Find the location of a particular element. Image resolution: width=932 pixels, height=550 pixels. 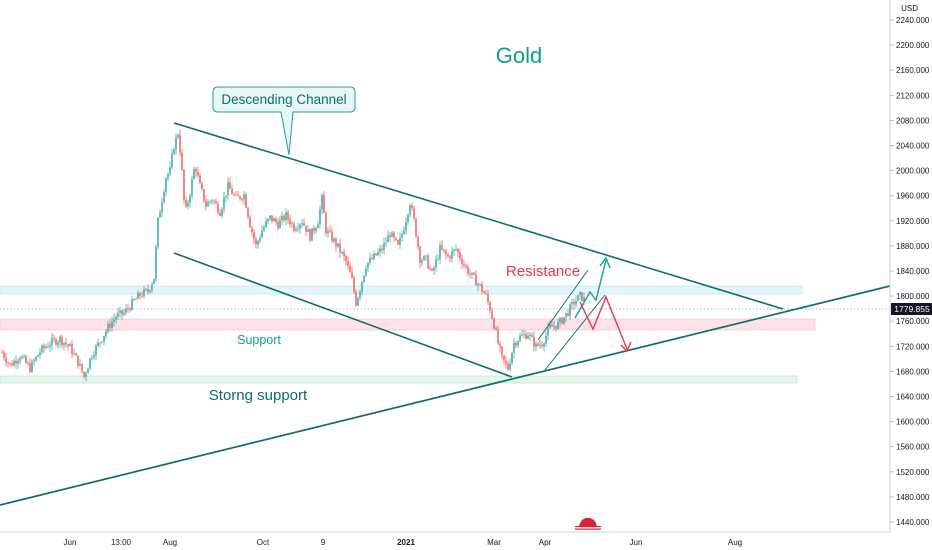

x-tick-label: Jun is located at coordinates (70, 542).